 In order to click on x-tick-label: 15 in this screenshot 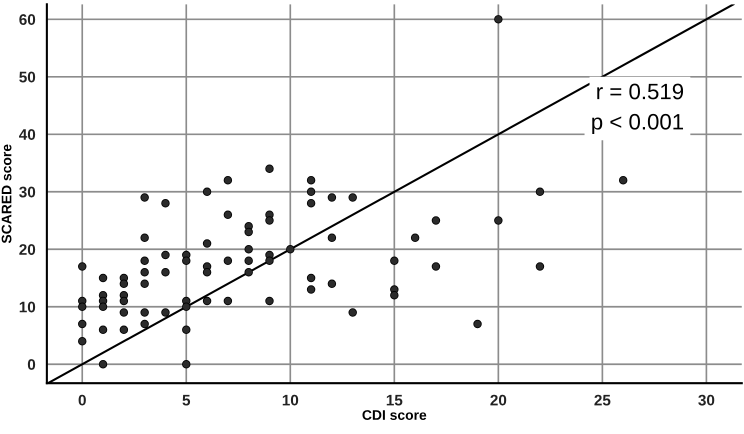, I will do `click(394, 400)`.